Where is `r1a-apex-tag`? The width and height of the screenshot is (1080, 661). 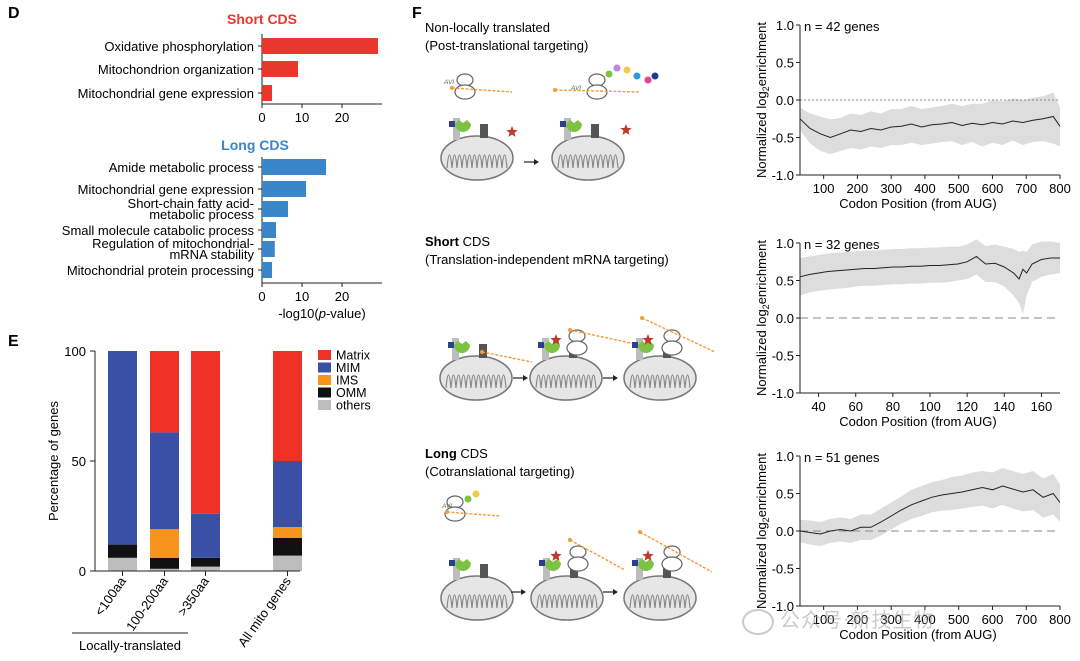
r1a-apex-tag is located at coordinates (452, 124).